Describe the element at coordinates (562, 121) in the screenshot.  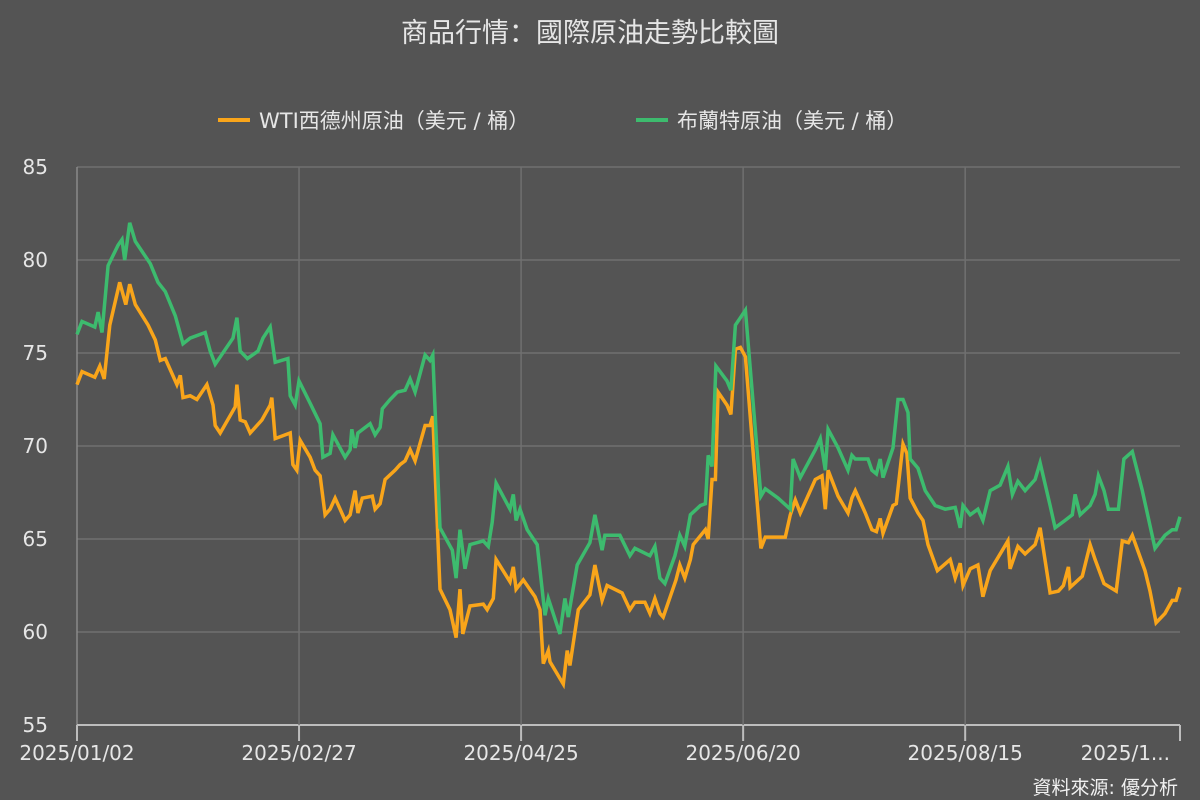
I see `legend: WTI西德州原油（美元 / 桶） 布蘭特原油（美元 / 桶）` at that location.